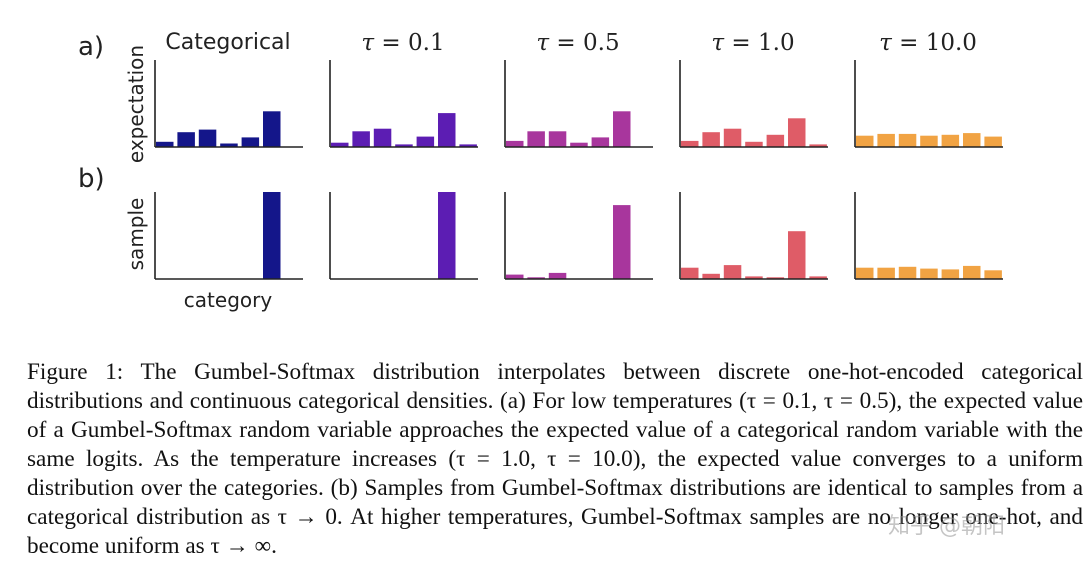  Describe the element at coordinates (228, 42) in the screenshot. I see `column-title-categorical: Categorical` at that location.